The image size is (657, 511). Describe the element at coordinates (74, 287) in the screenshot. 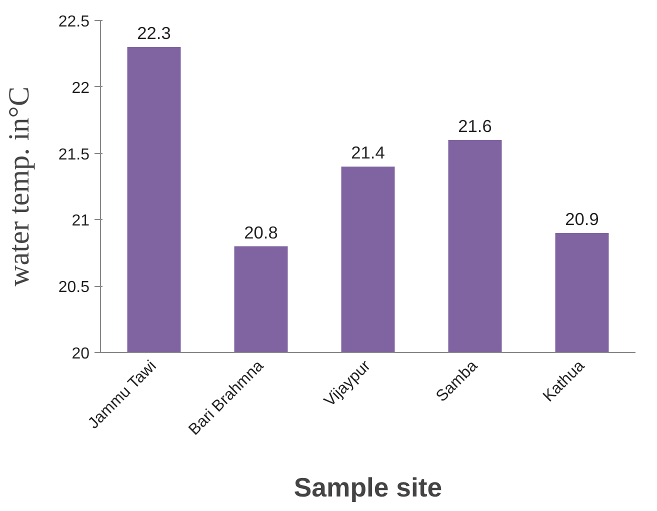

I see `y-tick-label: 20.5` at that location.